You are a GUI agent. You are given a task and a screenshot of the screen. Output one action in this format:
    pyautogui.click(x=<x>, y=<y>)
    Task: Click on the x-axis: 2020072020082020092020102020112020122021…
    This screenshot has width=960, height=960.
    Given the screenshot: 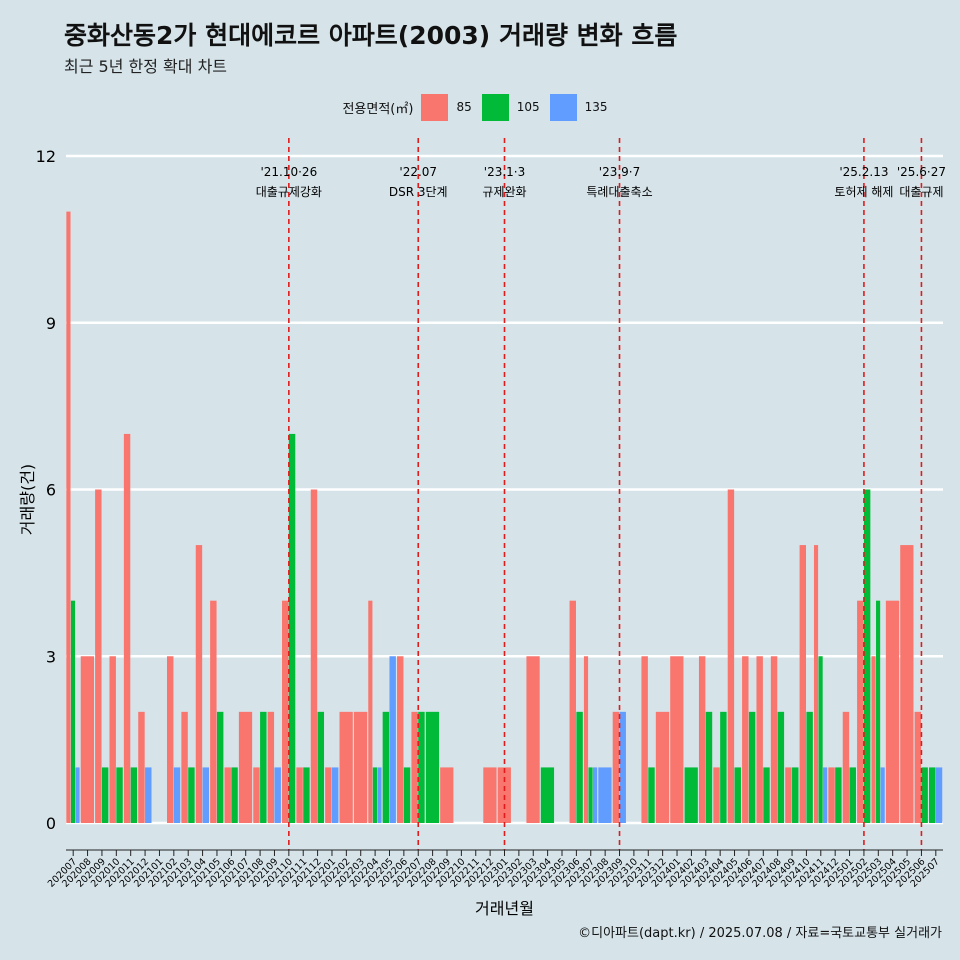 What is the action you would take?
    pyautogui.click(x=494, y=869)
    